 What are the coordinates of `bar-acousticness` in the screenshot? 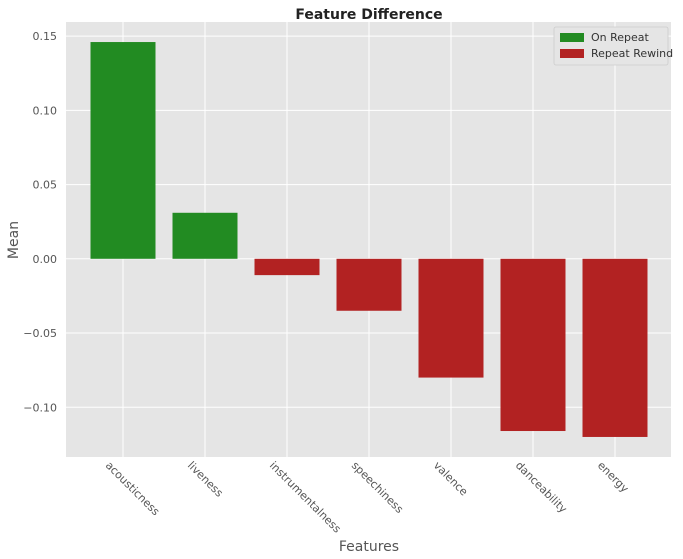 It's located at (123, 150).